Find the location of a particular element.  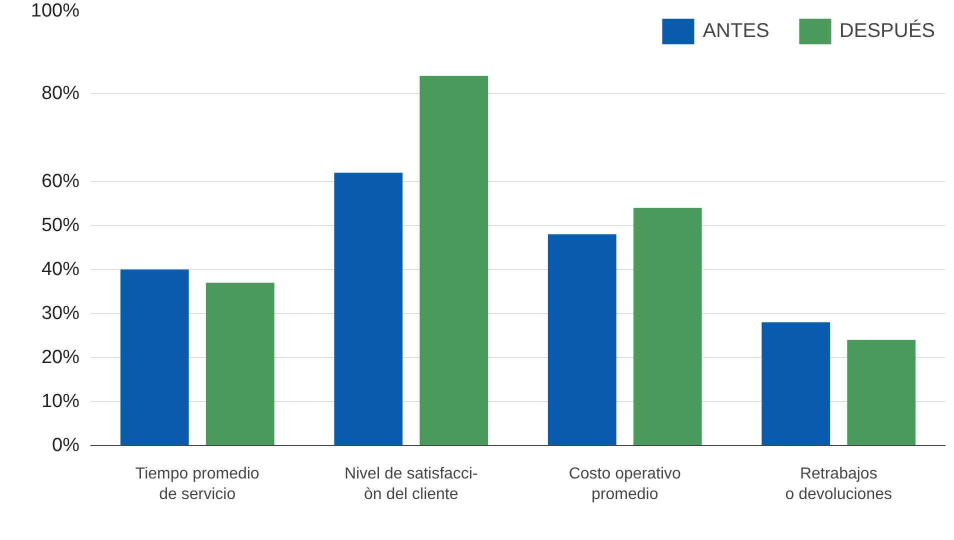

legend-label: DESPUÉS is located at coordinates (887, 31).